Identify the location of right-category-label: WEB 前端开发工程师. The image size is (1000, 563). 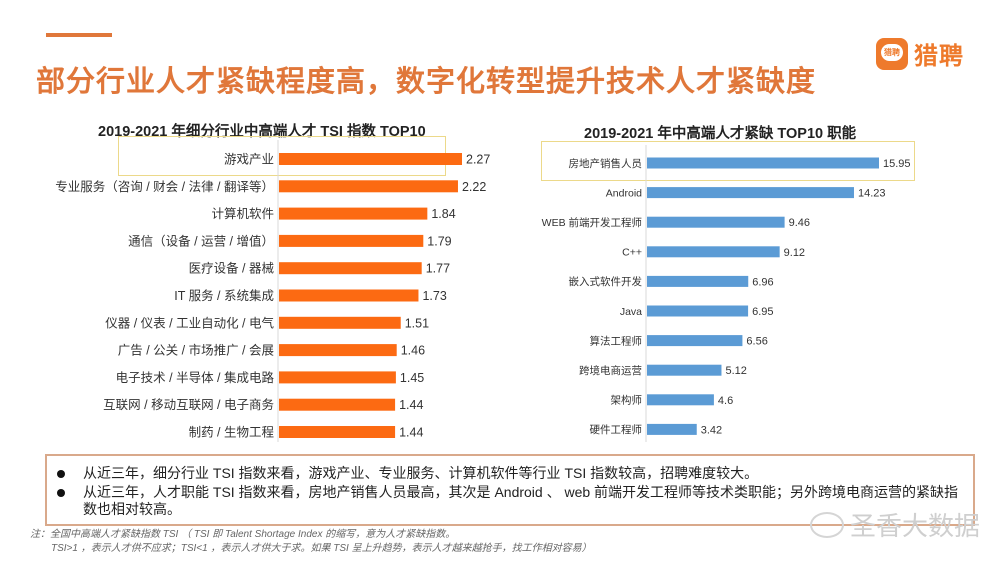
(592, 222).